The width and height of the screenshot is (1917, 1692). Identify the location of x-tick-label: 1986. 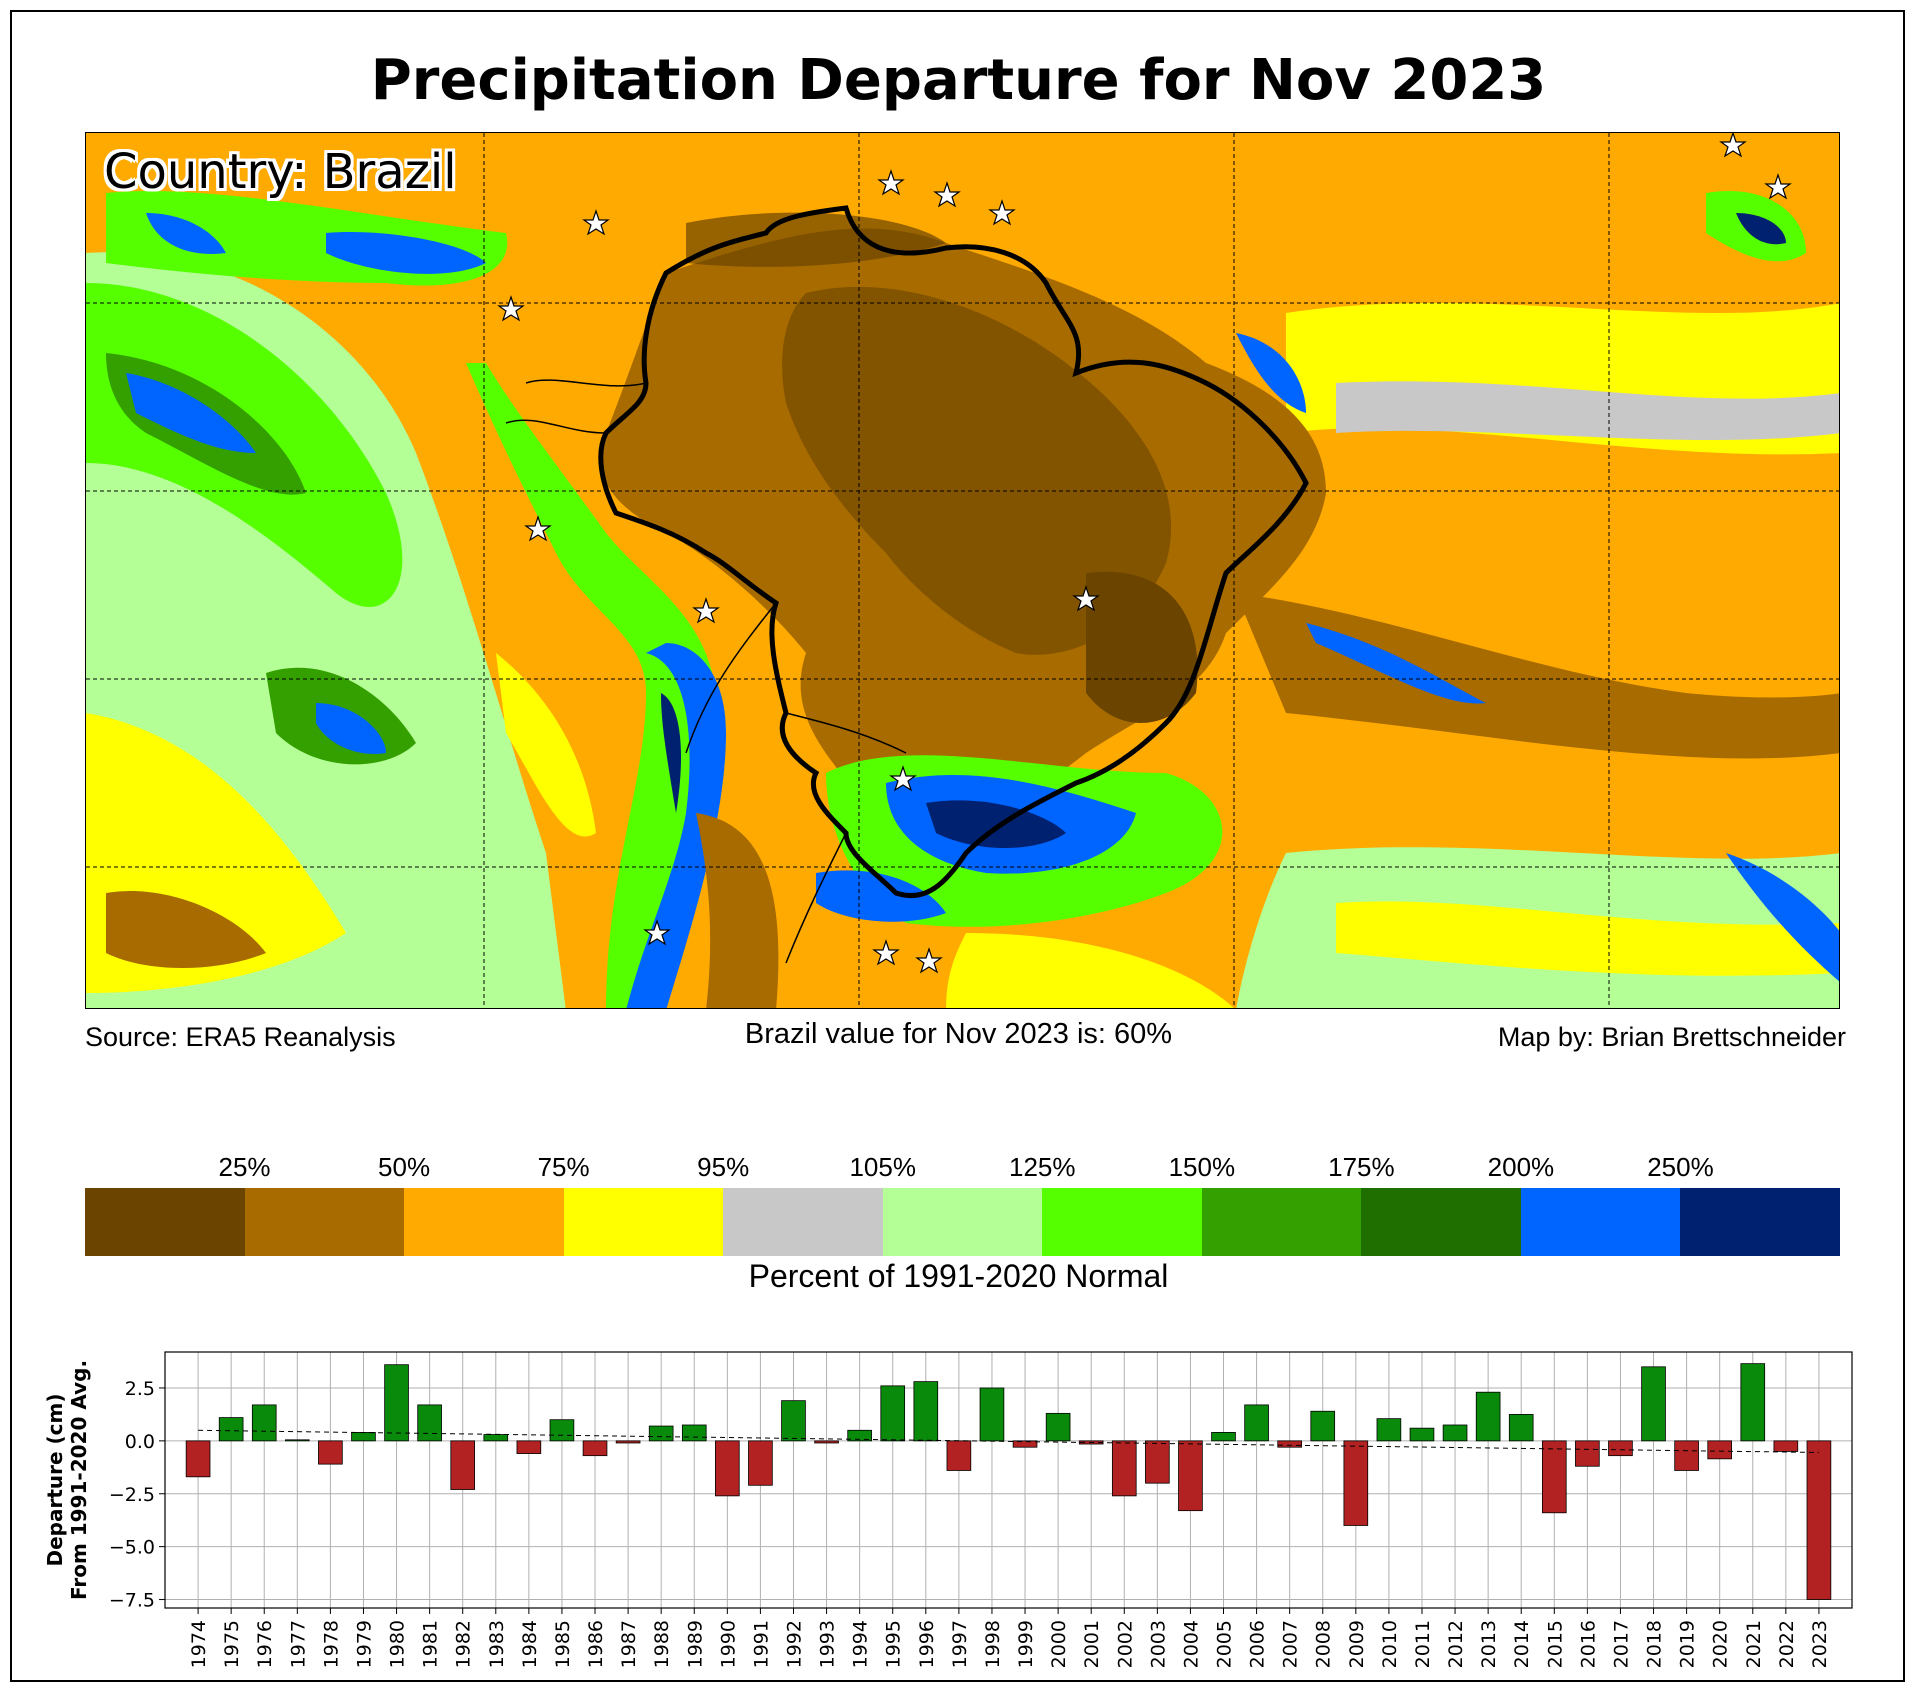
(596, 1644).